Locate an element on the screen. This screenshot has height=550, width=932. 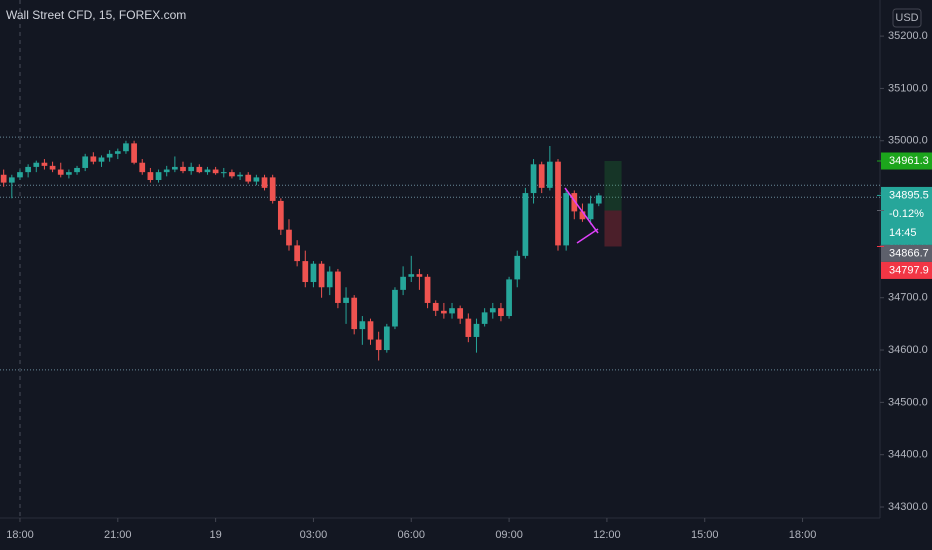
price-label: 34895.5 is located at coordinates (909, 195).